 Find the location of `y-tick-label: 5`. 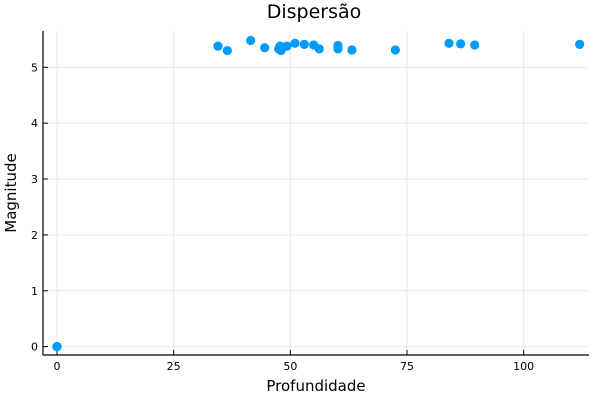

y-tick-label: 5 is located at coordinates (34, 67).